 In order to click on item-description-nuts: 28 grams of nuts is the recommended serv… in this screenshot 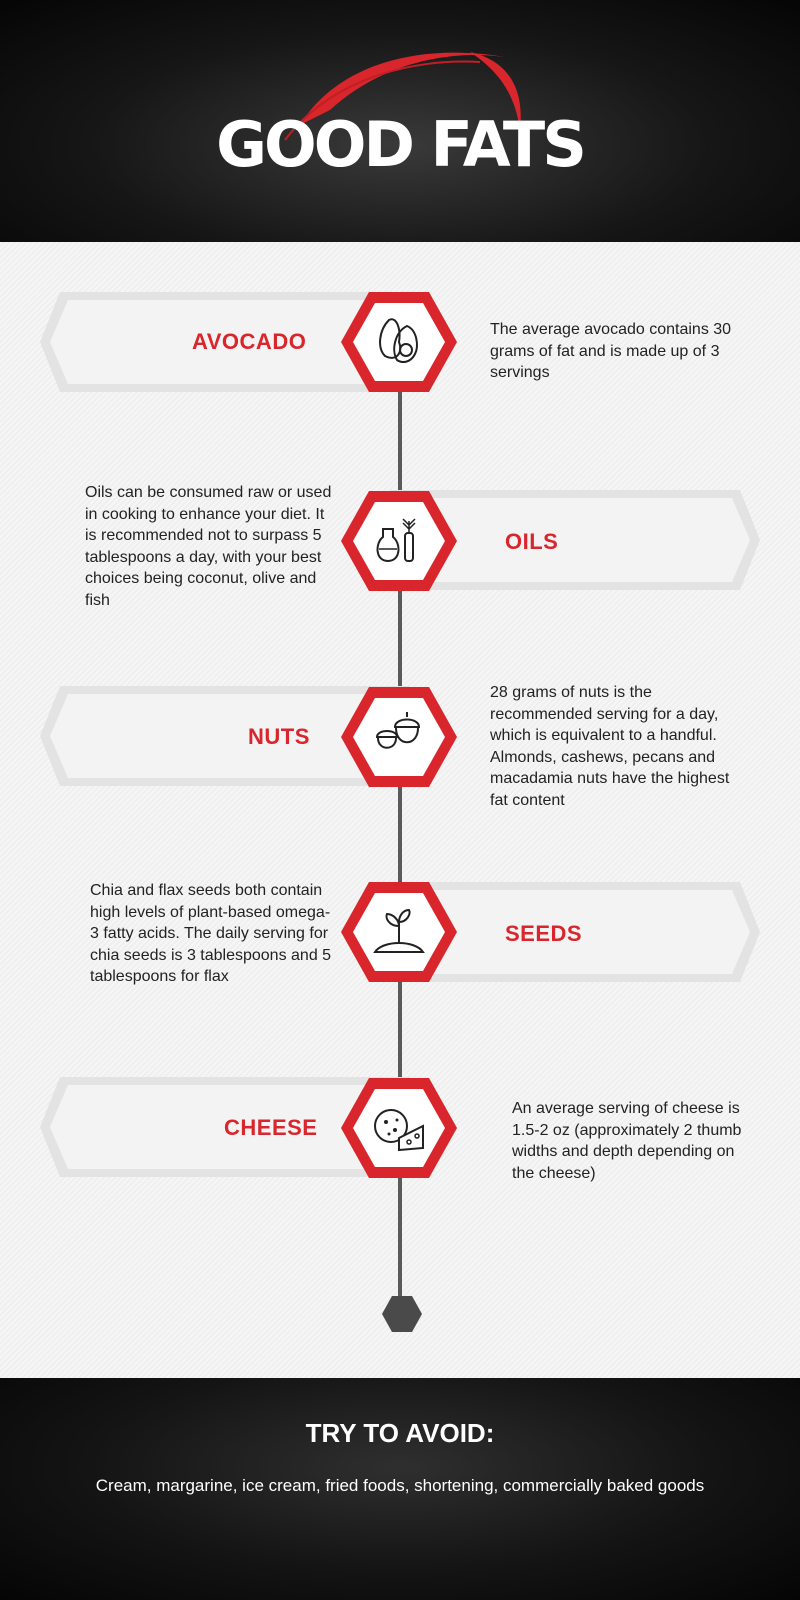, I will do `click(610, 746)`.